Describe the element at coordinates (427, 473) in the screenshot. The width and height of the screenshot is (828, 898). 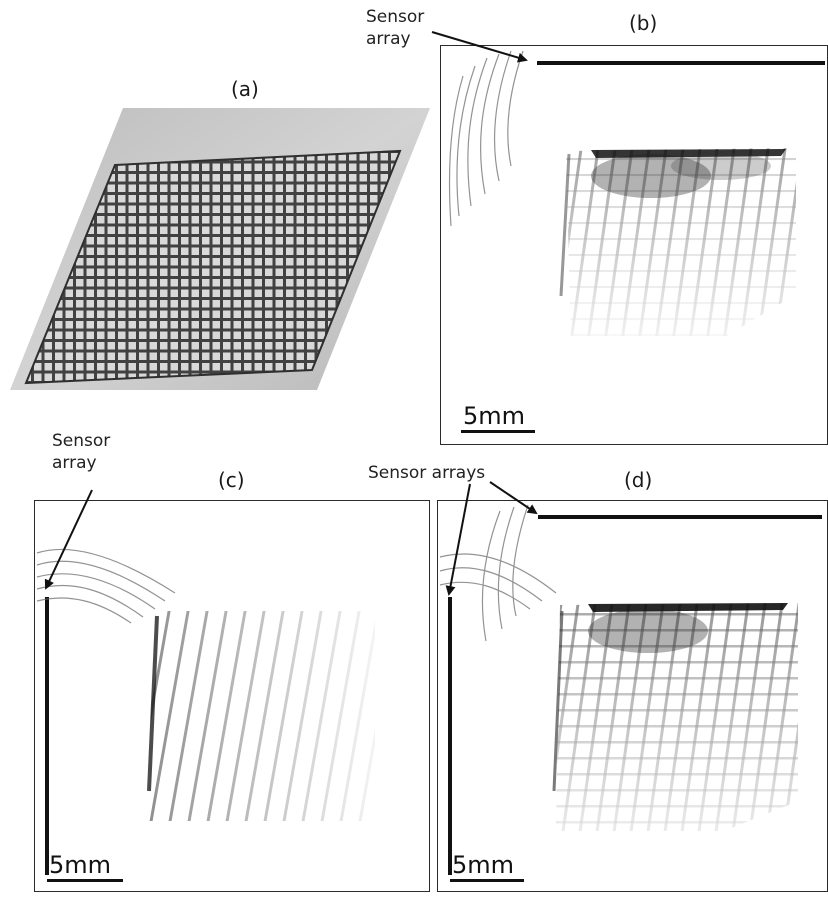
I see `sensor-arrays-annotation-d: Sensor arrays` at that location.